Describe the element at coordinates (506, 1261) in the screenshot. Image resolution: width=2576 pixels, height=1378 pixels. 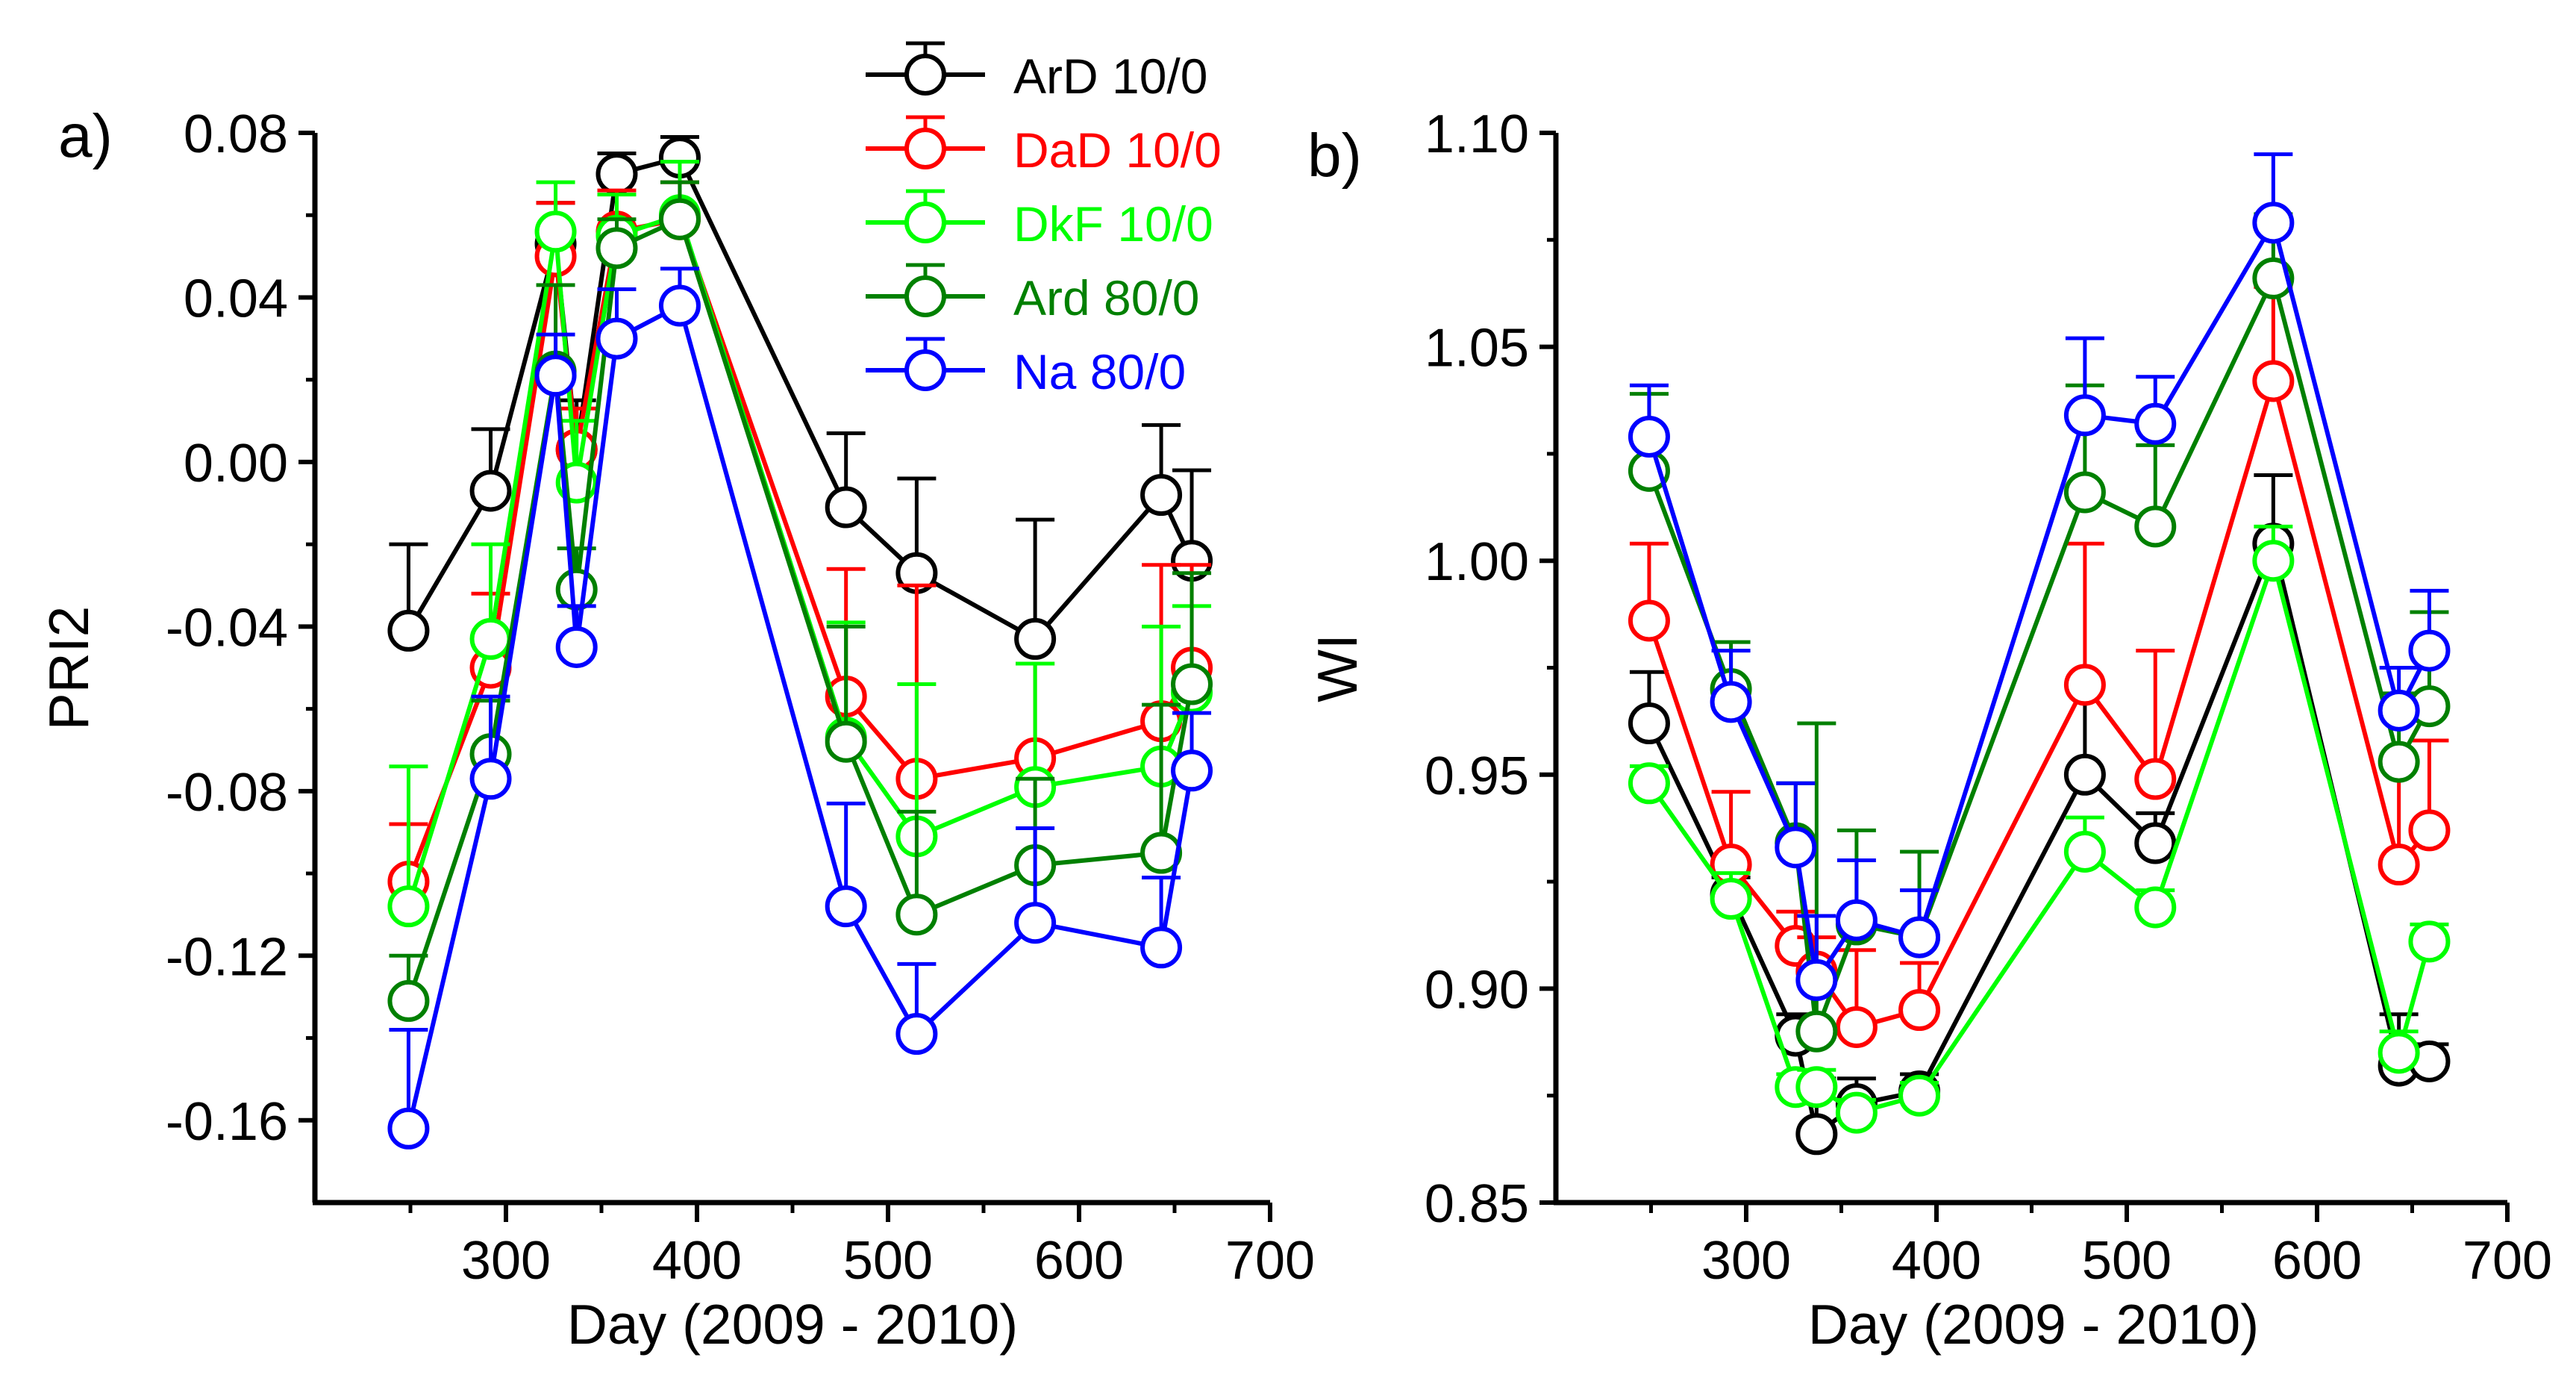
I see `panel-a-x-tick-label: 300` at that location.